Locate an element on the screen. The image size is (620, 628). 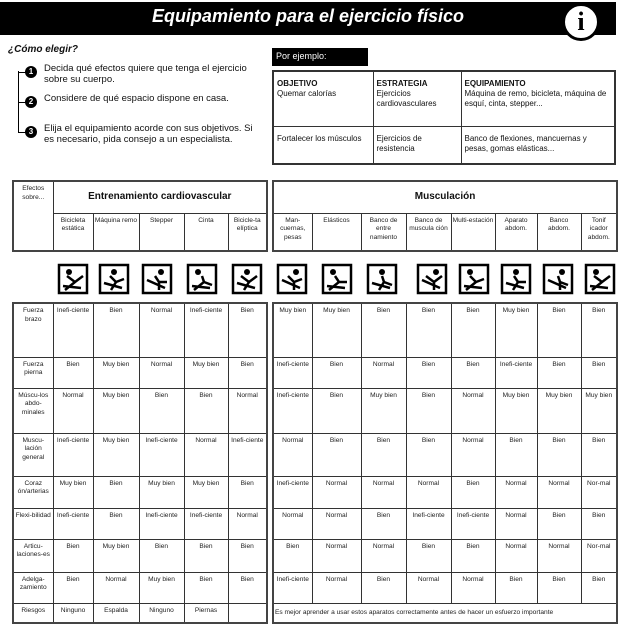
info-icon: i is located at coordinates (581, 22).